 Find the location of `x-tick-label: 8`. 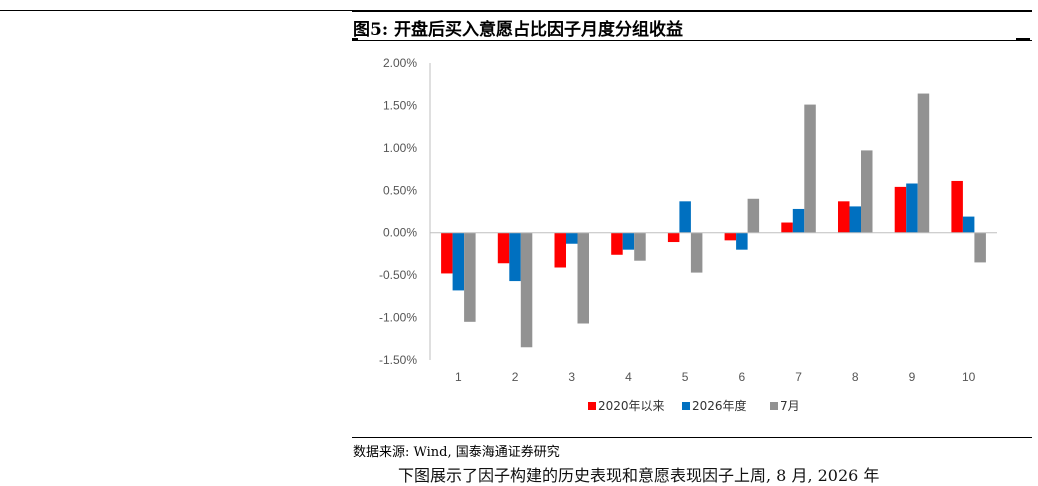

x-tick-label: 8 is located at coordinates (855, 377).